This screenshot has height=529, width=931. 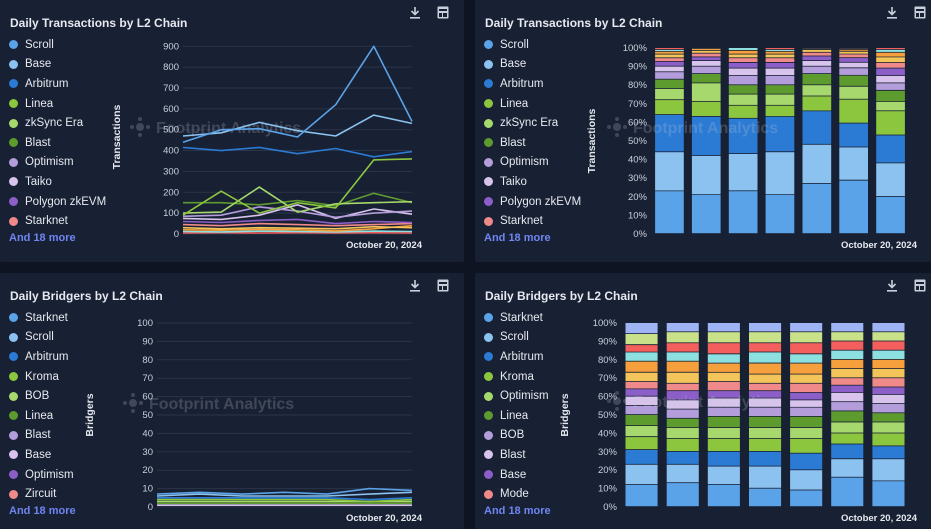 What do you see at coordinates (608, 433) in the screenshot?
I see `y-tick-label: 40%` at bounding box center [608, 433].